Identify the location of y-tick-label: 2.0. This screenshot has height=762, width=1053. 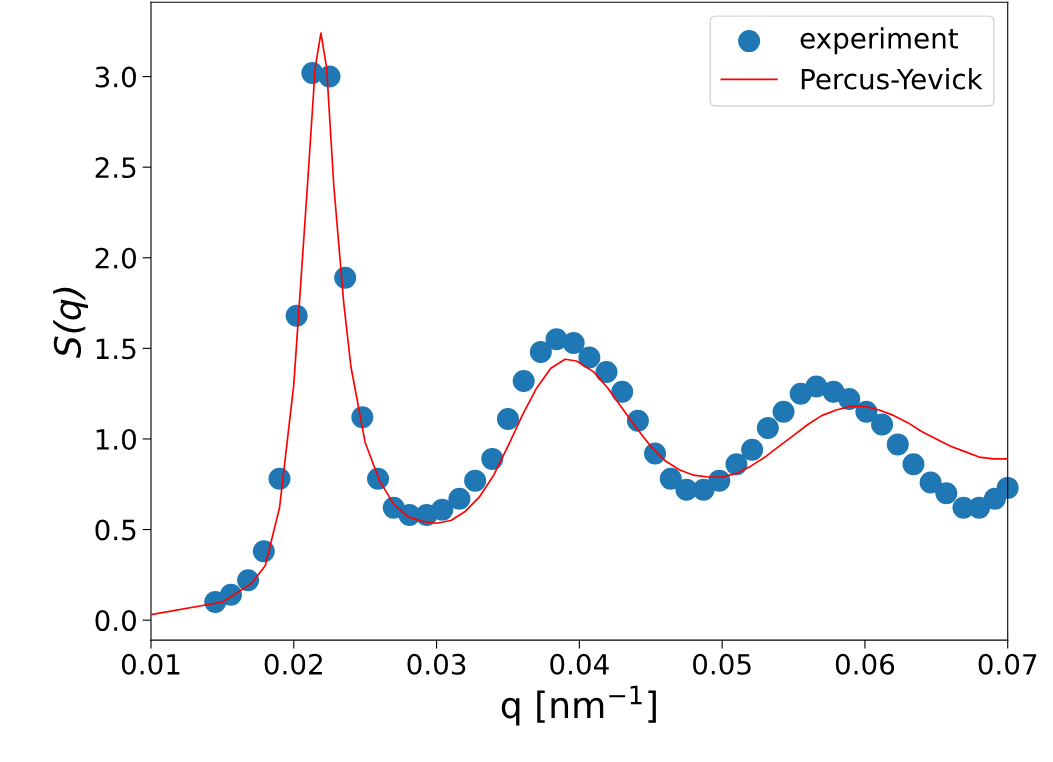
(115, 258).